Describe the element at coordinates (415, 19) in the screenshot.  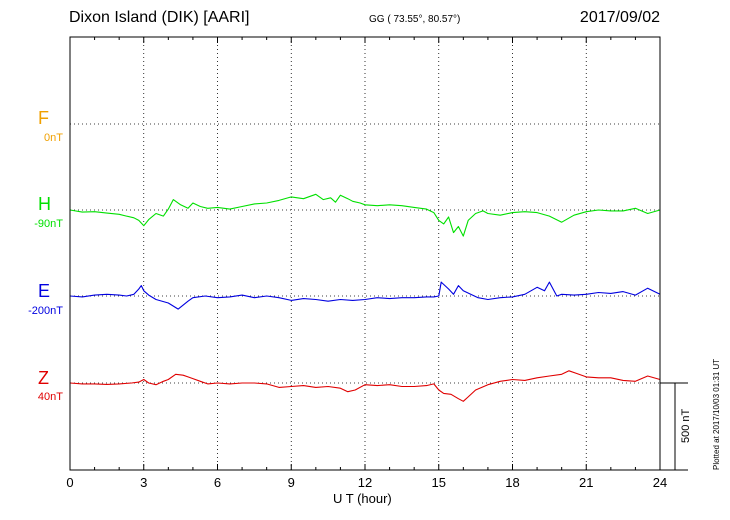
I see `geographic-coordinates: GG ( 73.55°, 80.57°)` at that location.